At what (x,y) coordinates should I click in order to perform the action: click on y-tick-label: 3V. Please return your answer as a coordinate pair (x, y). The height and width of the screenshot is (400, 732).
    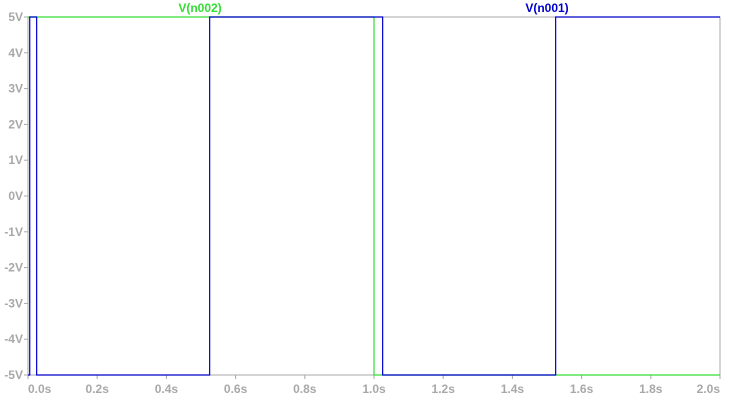
    Looking at the image, I should click on (15, 89).